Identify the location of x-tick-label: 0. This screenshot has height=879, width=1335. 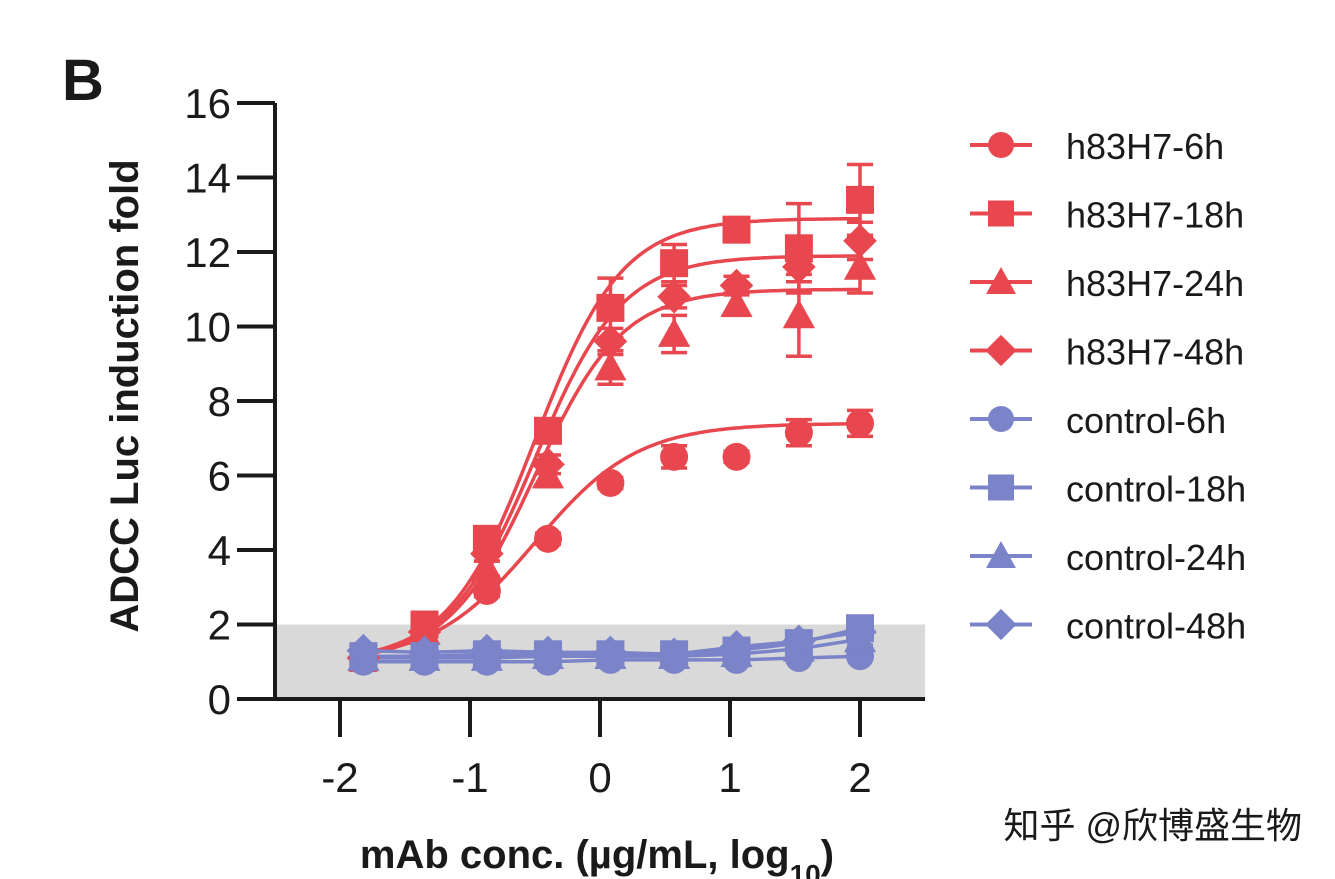
(599, 777).